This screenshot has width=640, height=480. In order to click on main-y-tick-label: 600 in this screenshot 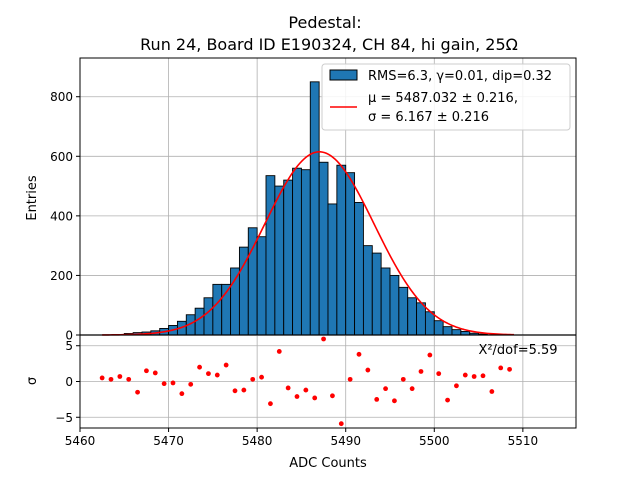, I will do `click(61, 157)`.